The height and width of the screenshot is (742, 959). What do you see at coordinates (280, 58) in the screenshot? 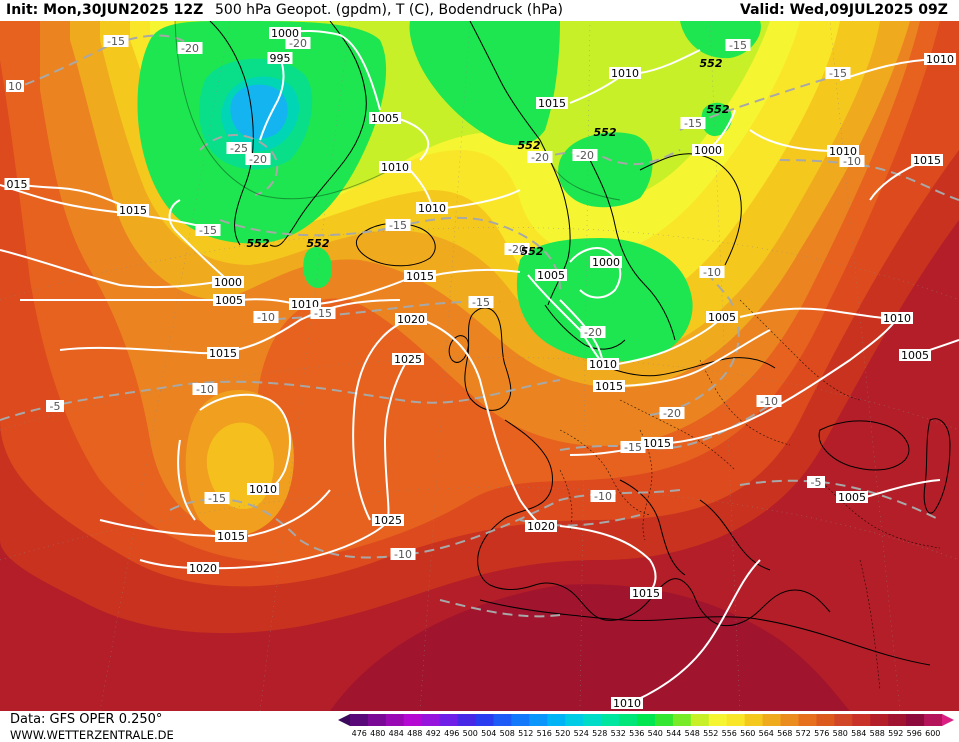
I see `isobar-label: 995` at bounding box center [280, 58].